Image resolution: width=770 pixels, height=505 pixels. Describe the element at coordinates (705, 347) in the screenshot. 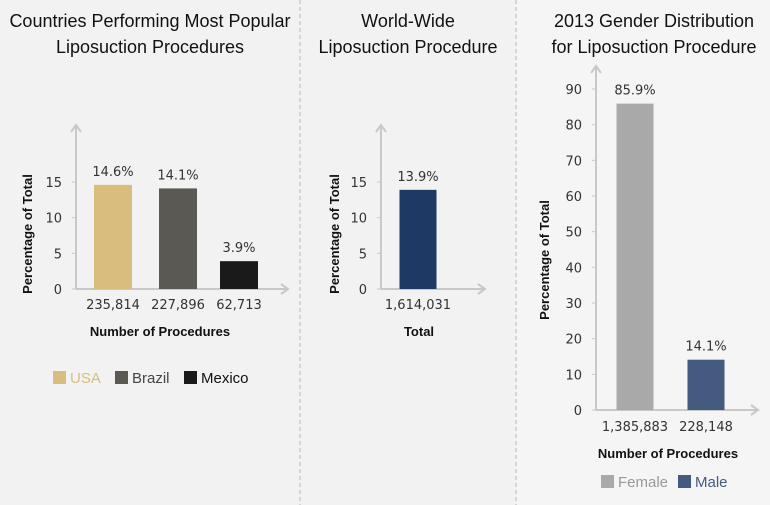

I see `chart-gender-data-label-1: 14.1%` at that location.